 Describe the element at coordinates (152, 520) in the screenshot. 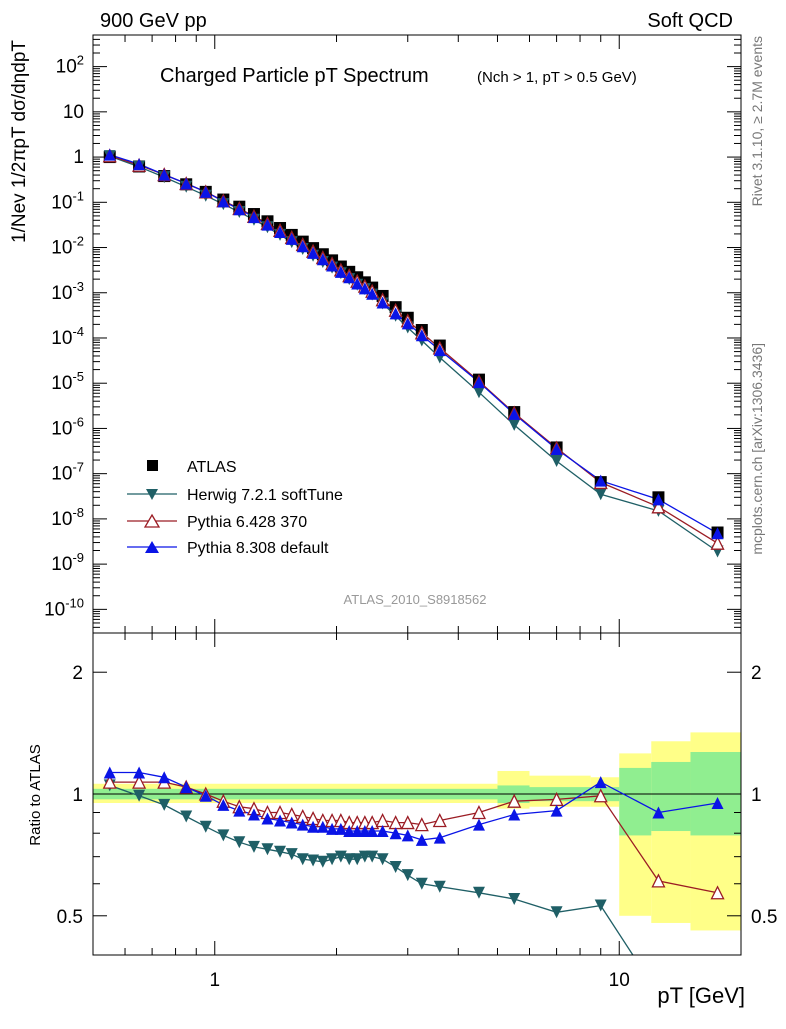

I see `legend-marker-pythia6` at that location.